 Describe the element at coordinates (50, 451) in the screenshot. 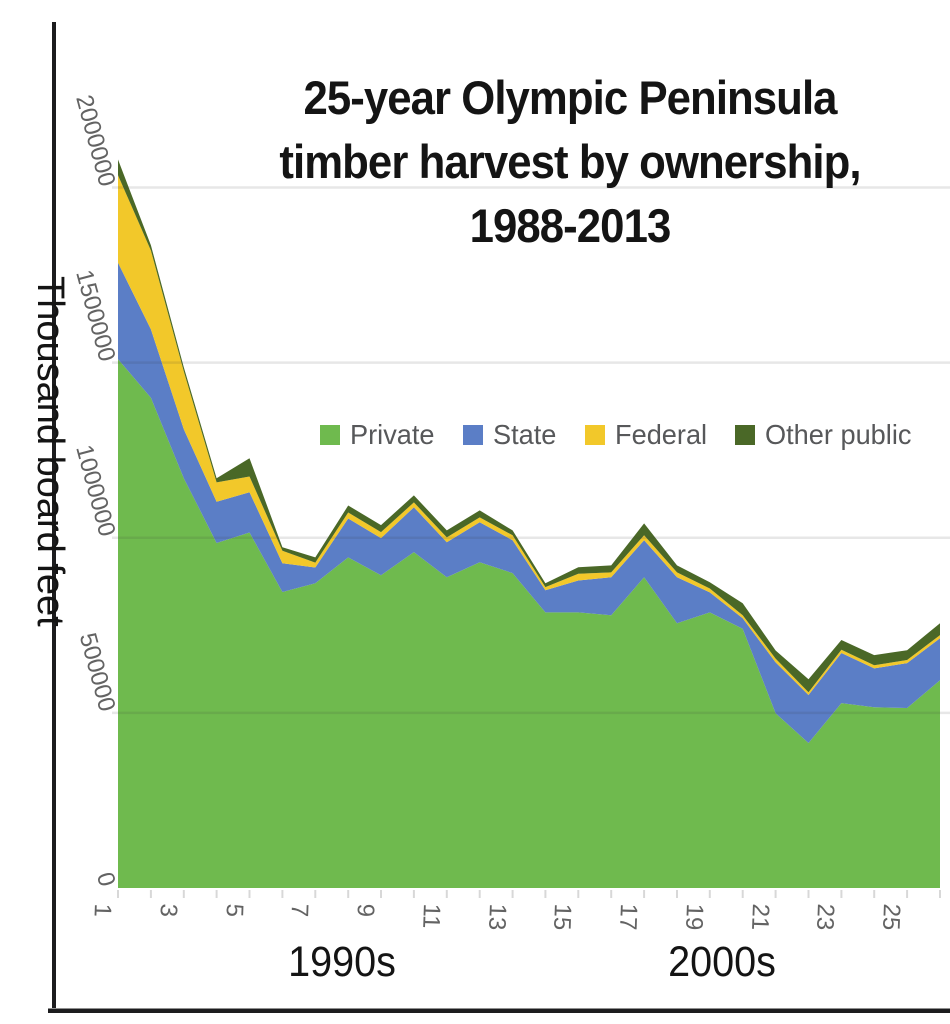

I see `y-axis-title: Thousand board feet` at that location.